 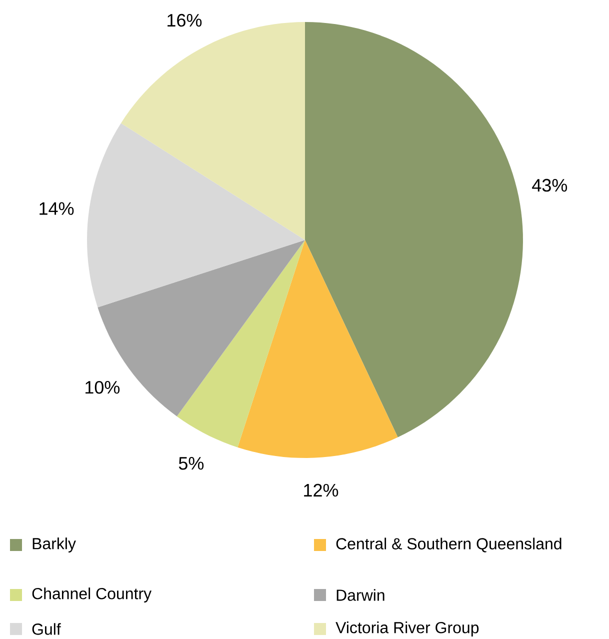 I want to click on legend-label: Central & Southern Queensland, so click(x=449, y=545).